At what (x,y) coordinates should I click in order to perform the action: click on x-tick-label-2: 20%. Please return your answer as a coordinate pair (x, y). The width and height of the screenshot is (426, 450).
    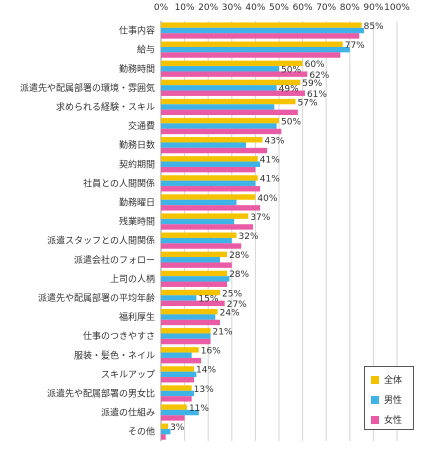
    Looking at the image, I should click on (208, 8).